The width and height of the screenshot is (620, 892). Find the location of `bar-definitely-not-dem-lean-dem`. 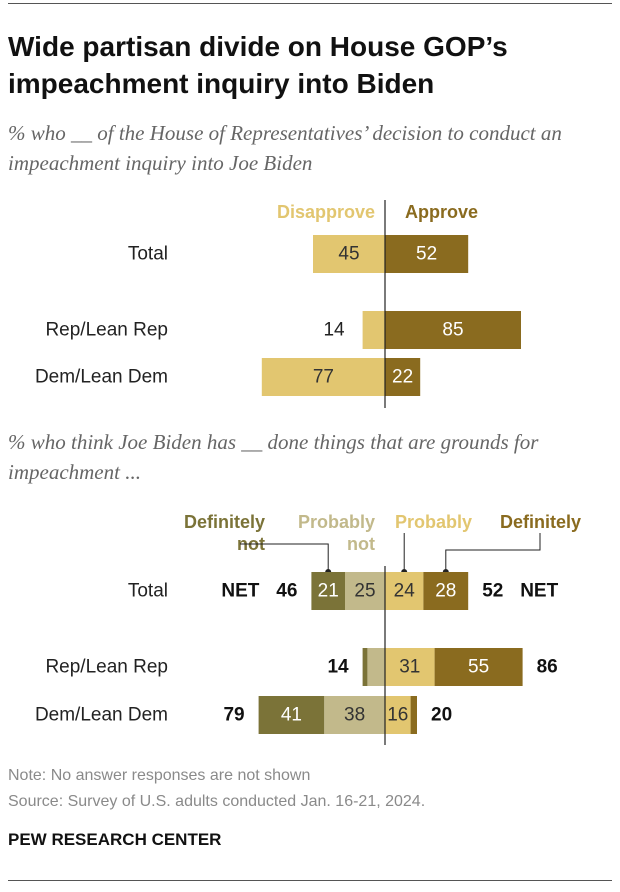

bar-definitely-not-dem-lean-dem is located at coordinates (291, 715).